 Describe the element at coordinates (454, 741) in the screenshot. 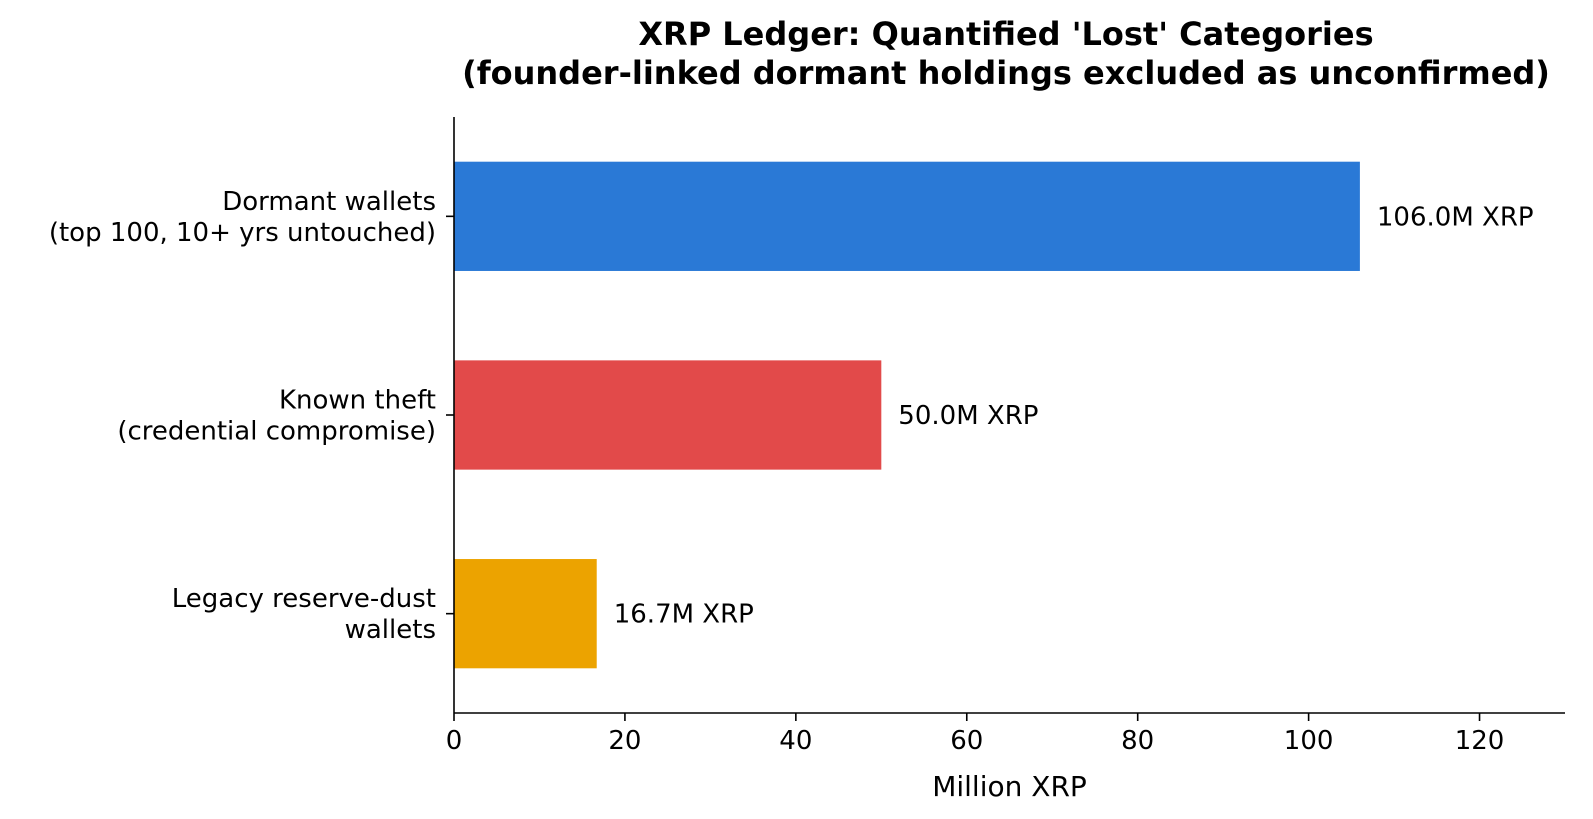

I see `x-tick-label-0: 0` at that location.